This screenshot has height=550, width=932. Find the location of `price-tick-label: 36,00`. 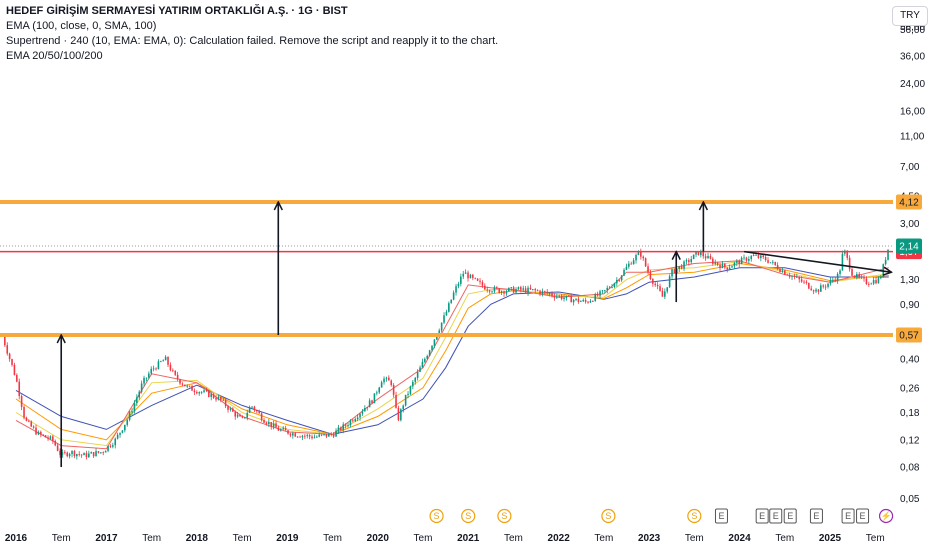

price-tick-label: 36,00 is located at coordinates (912, 57).